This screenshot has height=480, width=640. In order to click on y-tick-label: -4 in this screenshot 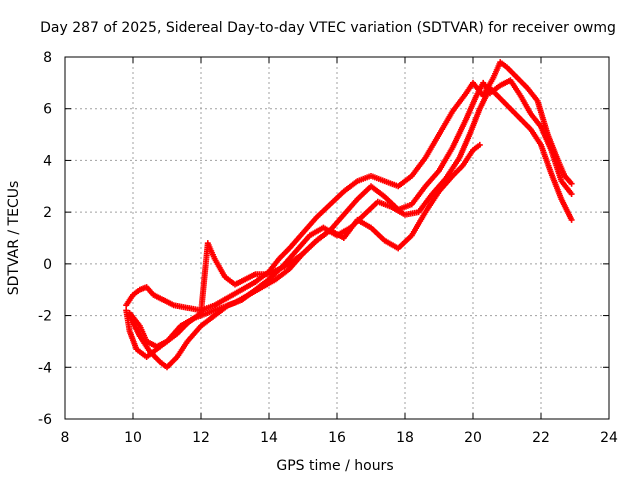, I will do `click(45, 368)`.